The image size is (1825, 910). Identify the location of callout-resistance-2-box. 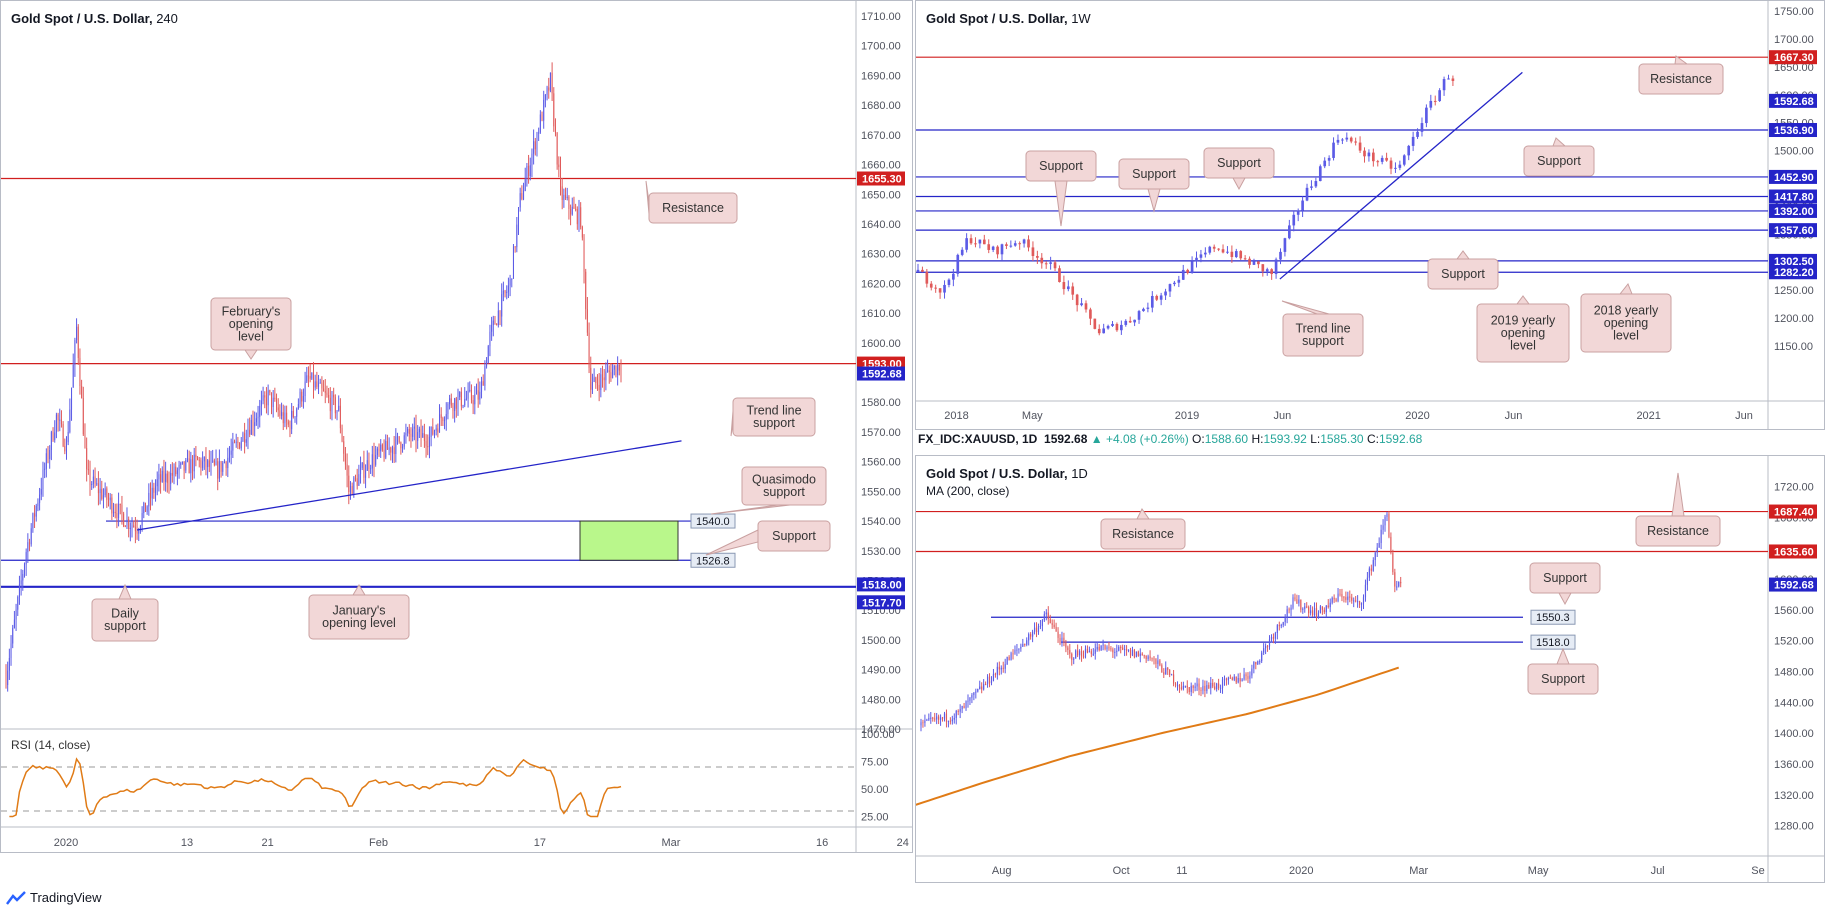
(1678, 531).